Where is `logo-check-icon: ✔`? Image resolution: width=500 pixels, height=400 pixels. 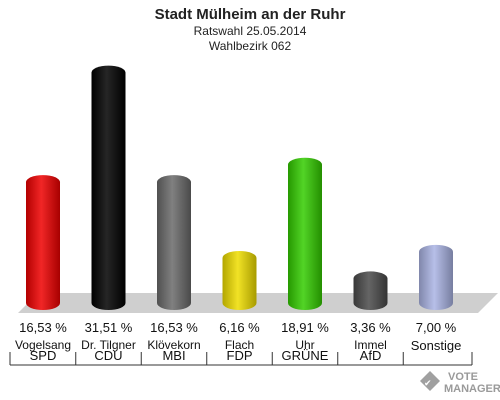
logo-check-icon: ✔ is located at coordinates (428, 383).